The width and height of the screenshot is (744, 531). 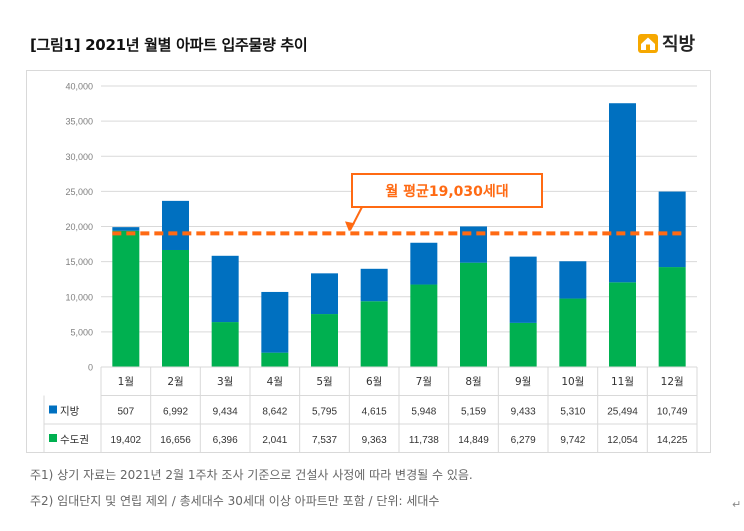 What do you see at coordinates (648, 43) in the screenshot?
I see `house-logo-icon` at bounding box center [648, 43].